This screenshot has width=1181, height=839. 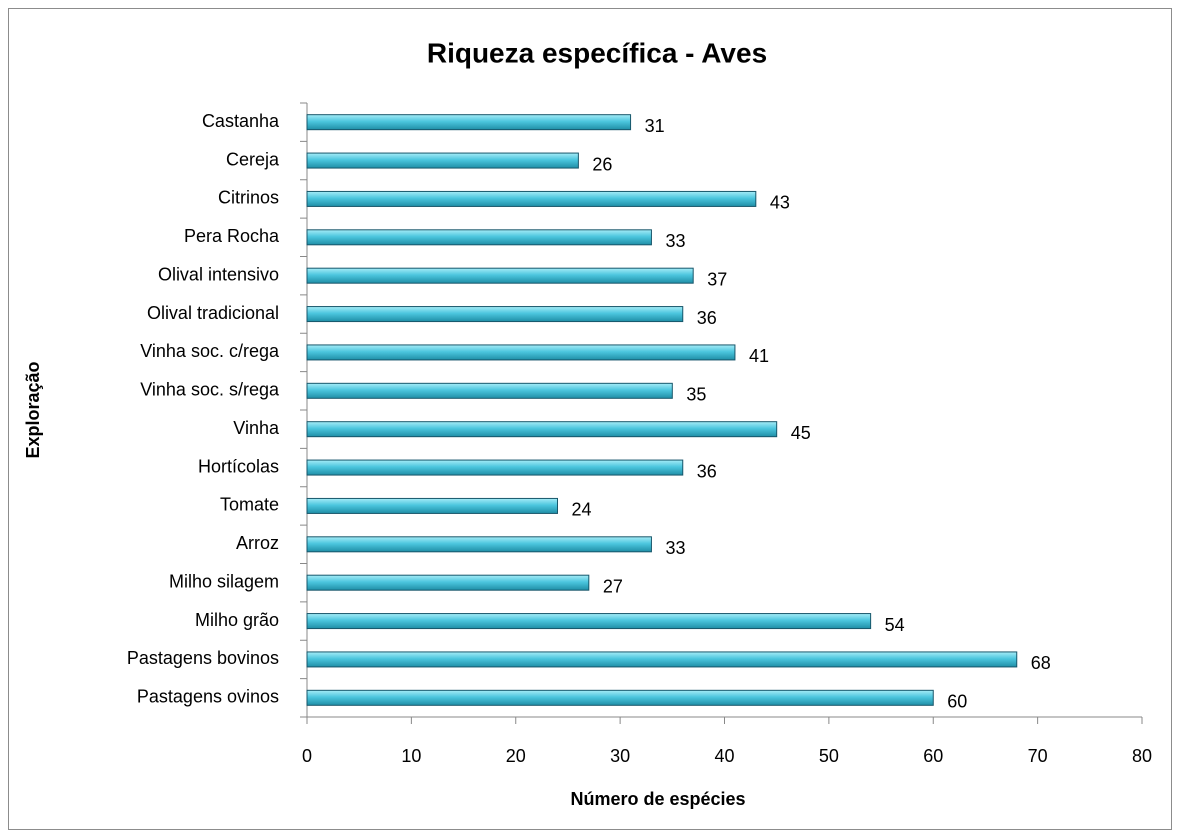 What do you see at coordinates (1142, 756) in the screenshot?
I see `x-tick-label: 80` at bounding box center [1142, 756].